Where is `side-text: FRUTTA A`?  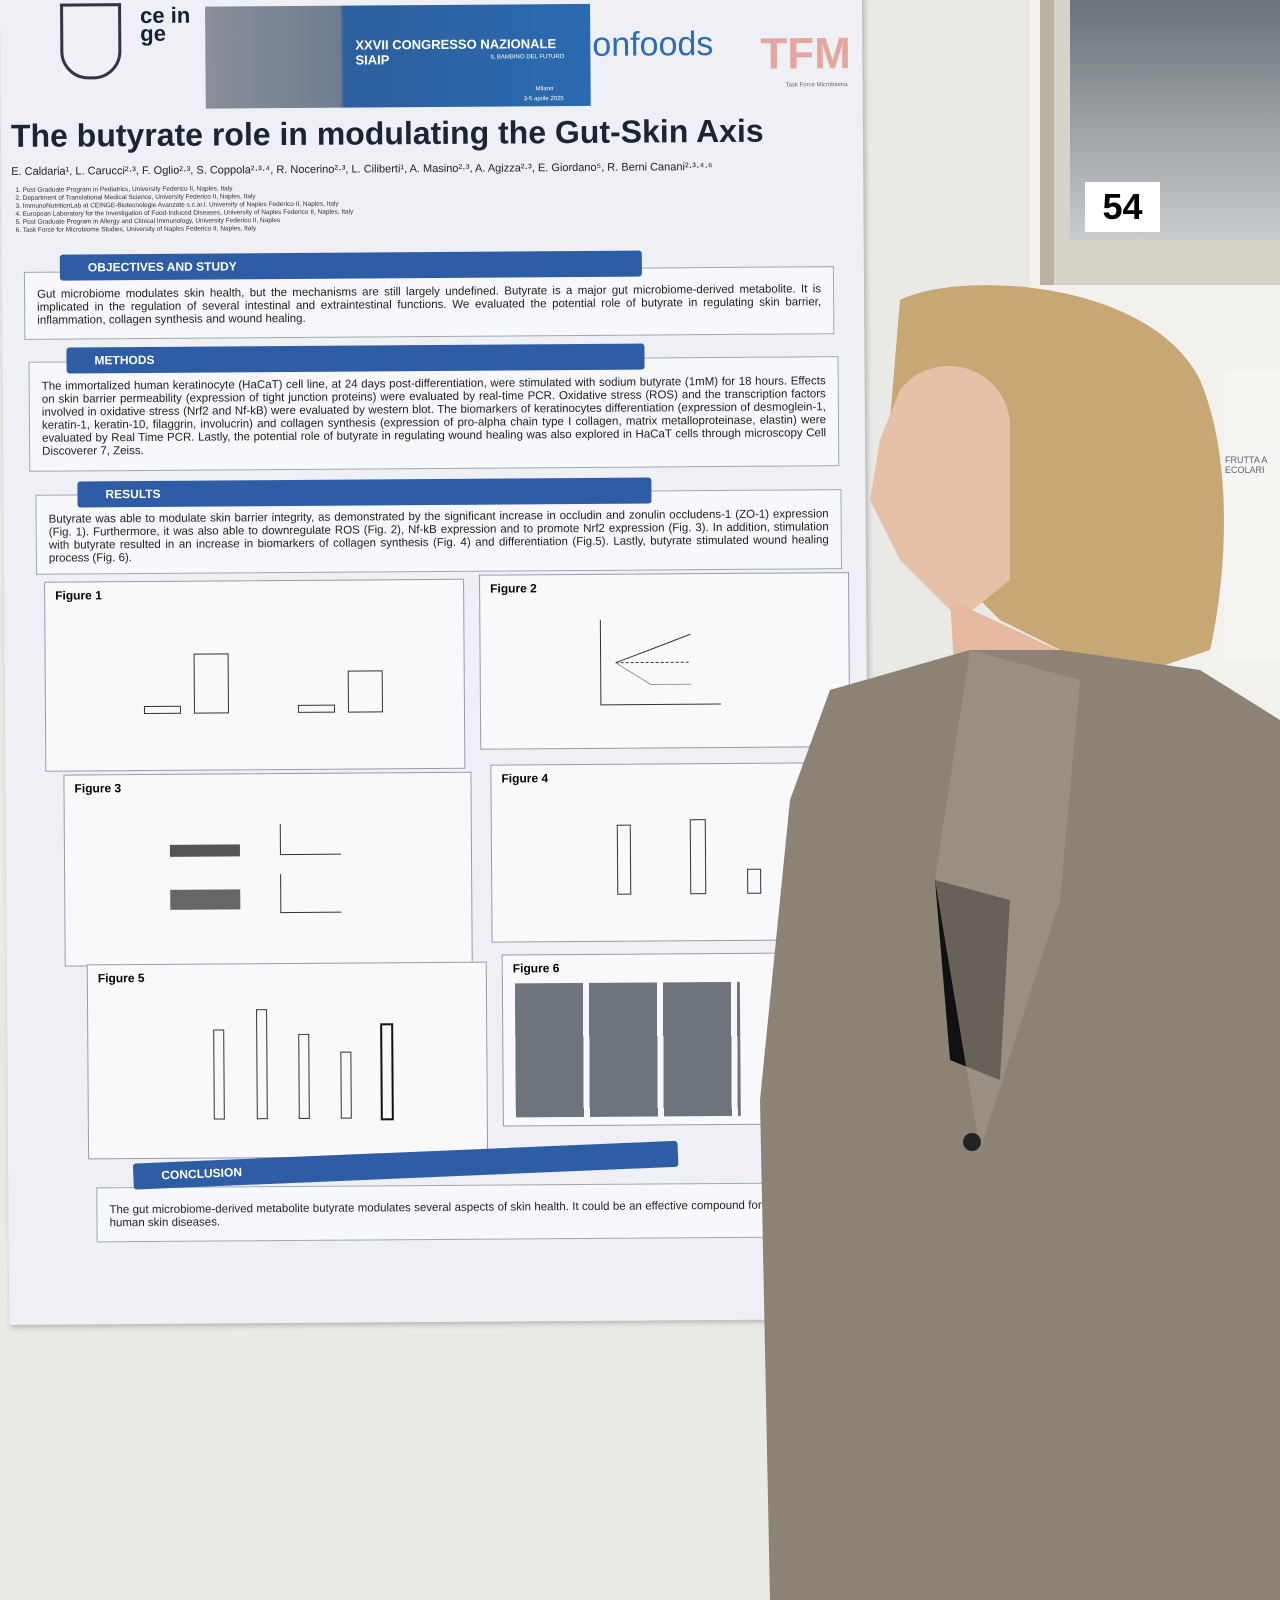 side-text: FRUTTA A is located at coordinates (1246, 460).